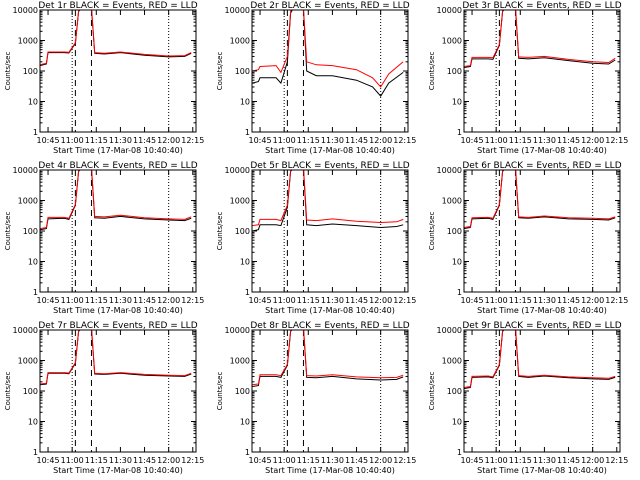  I want to click on panel-title: Det 5r BLACK = Events, RED = LLD, so click(329, 166).